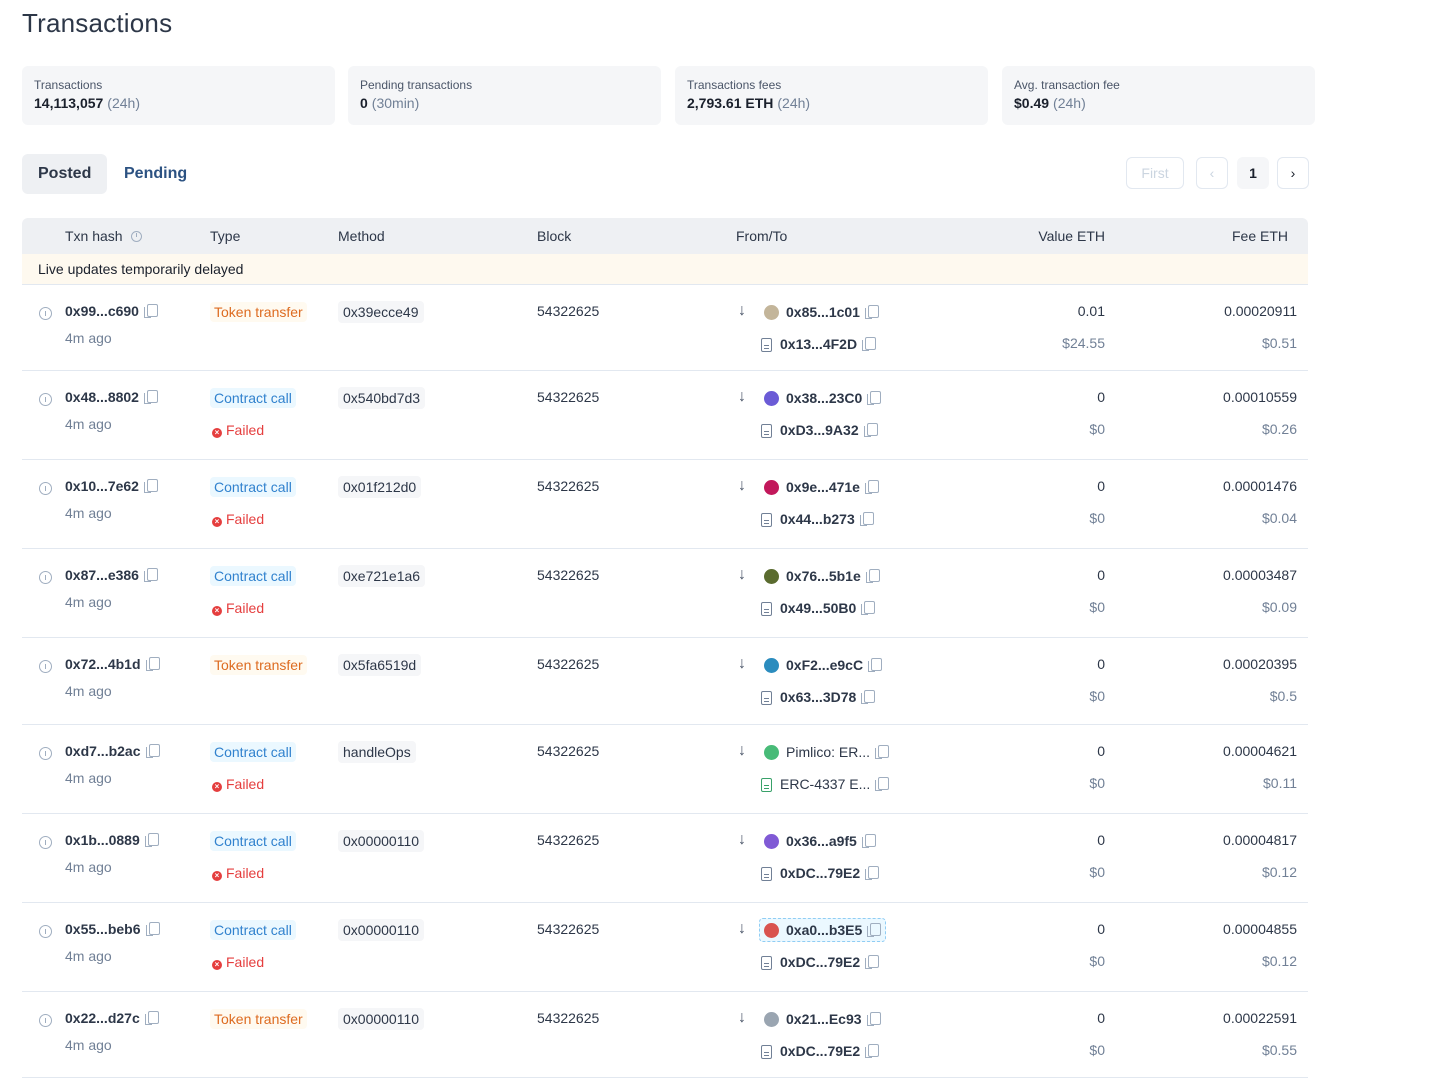  I want to click on from-address-wrap: 0xF2...e9cC, so click(823, 665).